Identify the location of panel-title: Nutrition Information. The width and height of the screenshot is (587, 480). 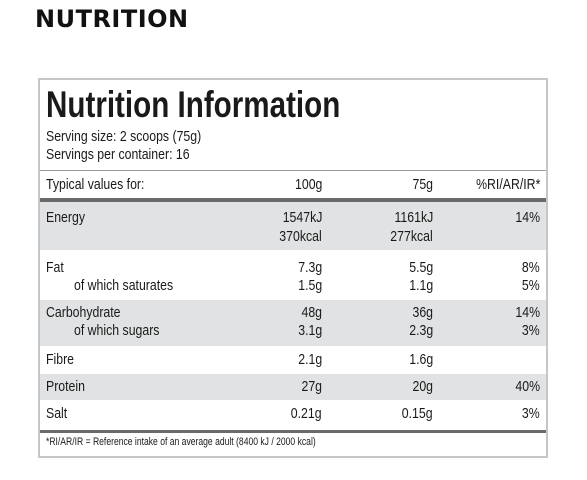
(193, 104).